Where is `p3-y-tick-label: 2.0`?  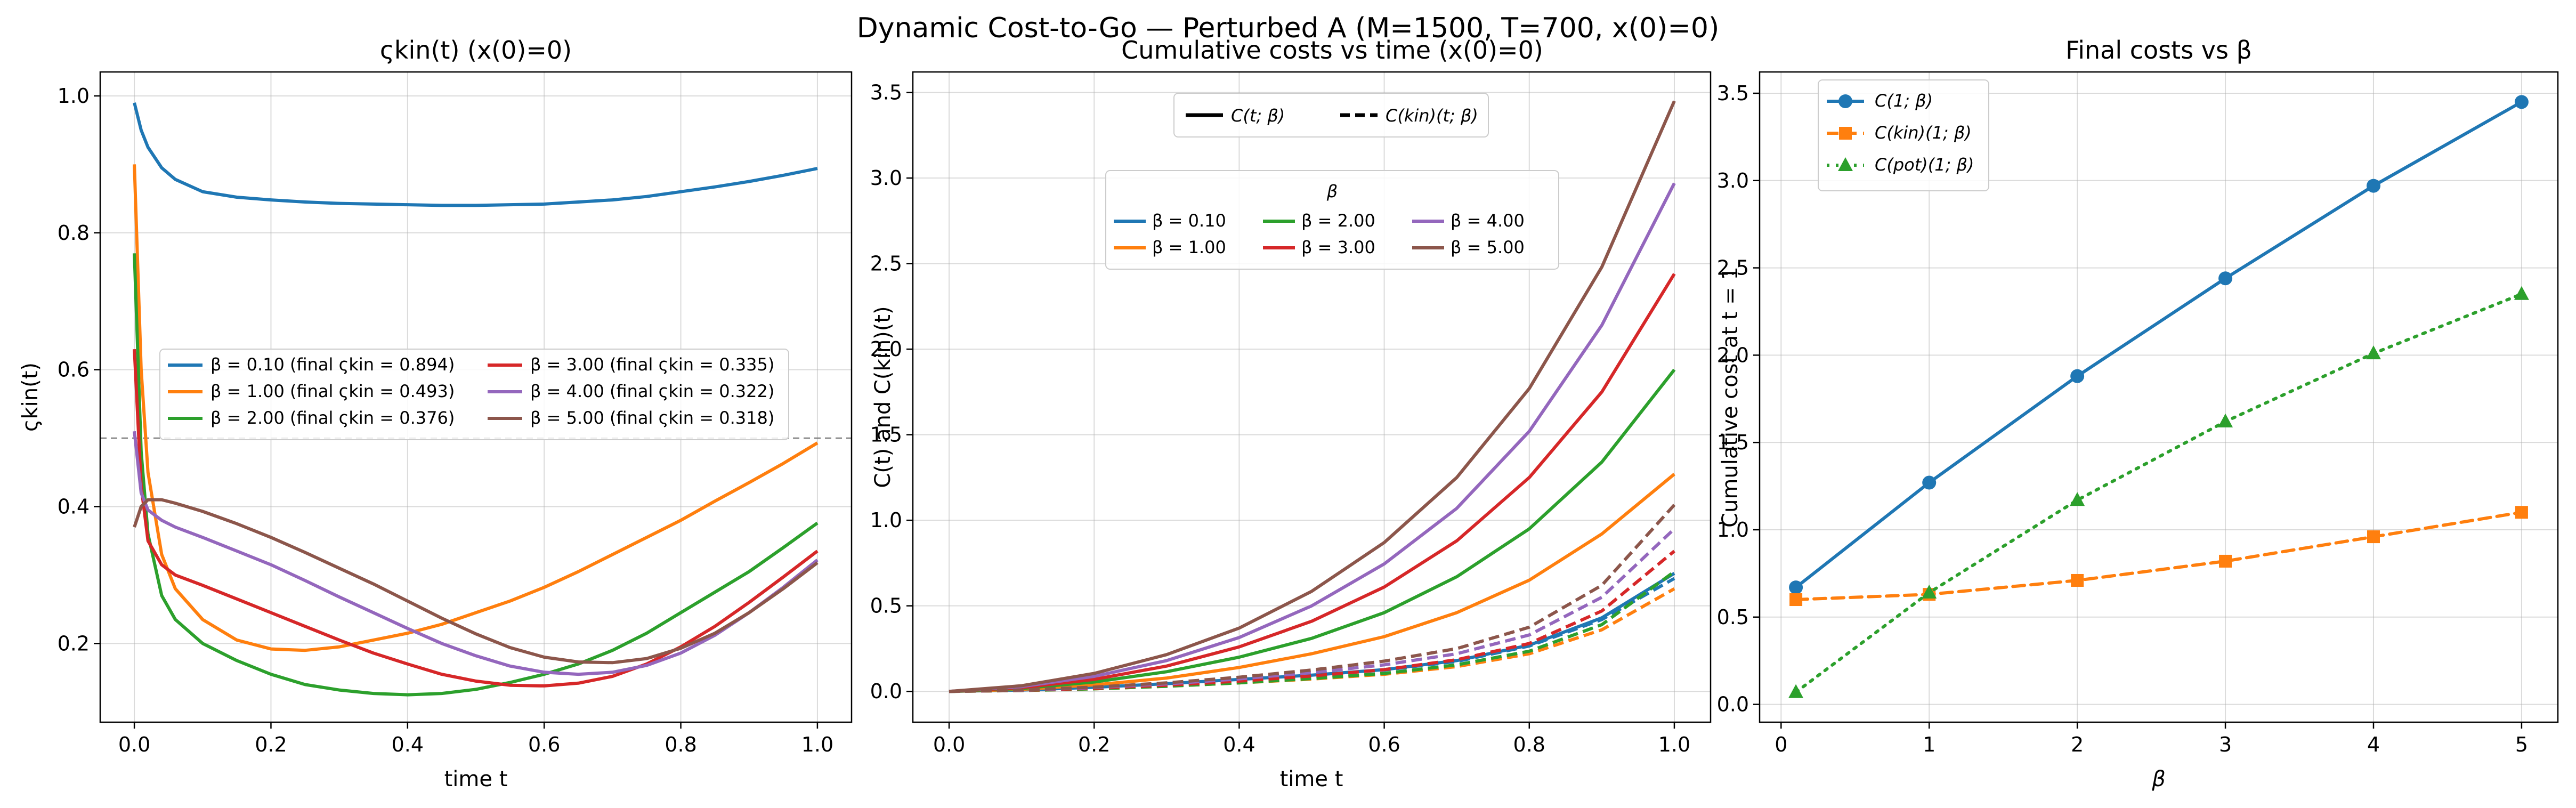 p3-y-tick-label: 2.0 is located at coordinates (1733, 355).